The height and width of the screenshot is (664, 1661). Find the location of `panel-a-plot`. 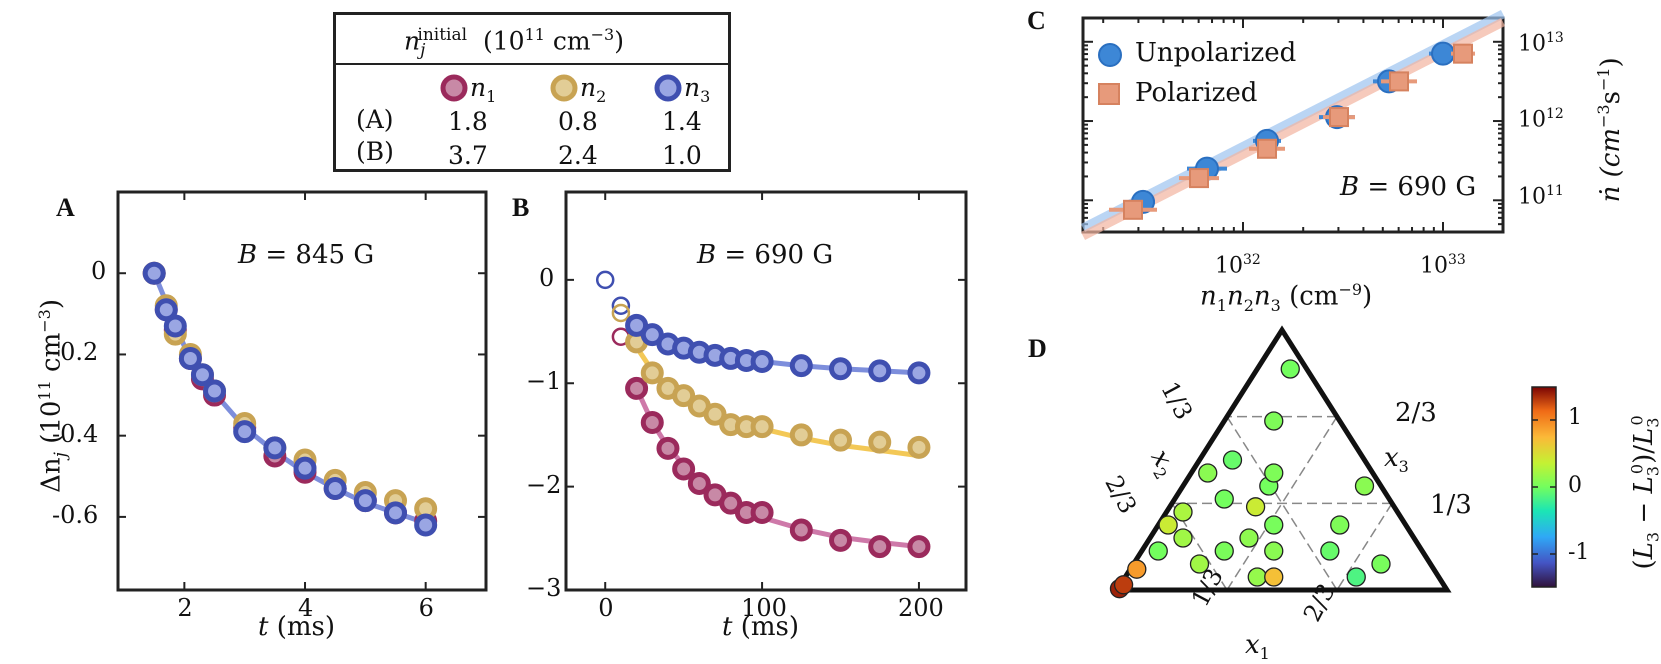

panel-a-plot is located at coordinates (302, 391).